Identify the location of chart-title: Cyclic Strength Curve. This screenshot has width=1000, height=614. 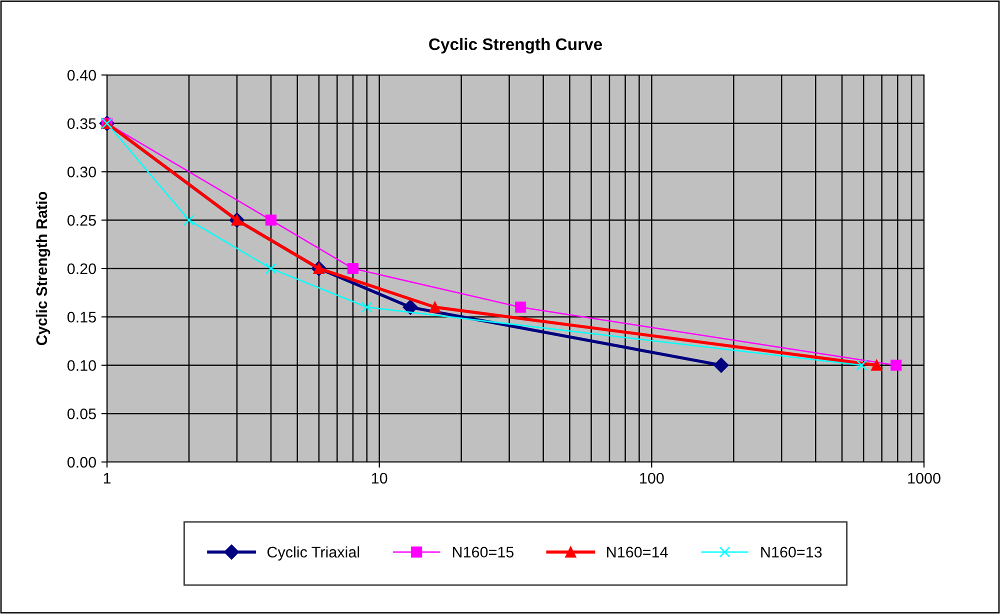
(515, 46).